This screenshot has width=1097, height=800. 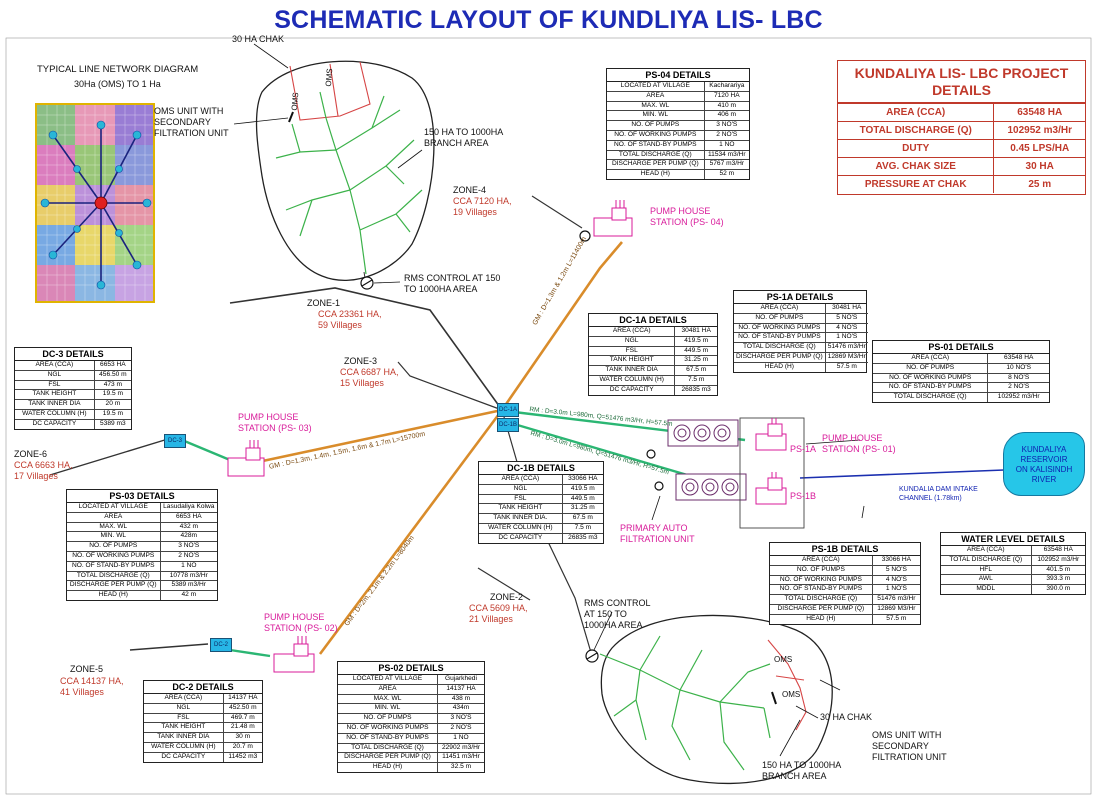 What do you see at coordinates (460, 748) in the screenshot?
I see `table-cell-value: 22902 m3/Hr` at bounding box center [460, 748].